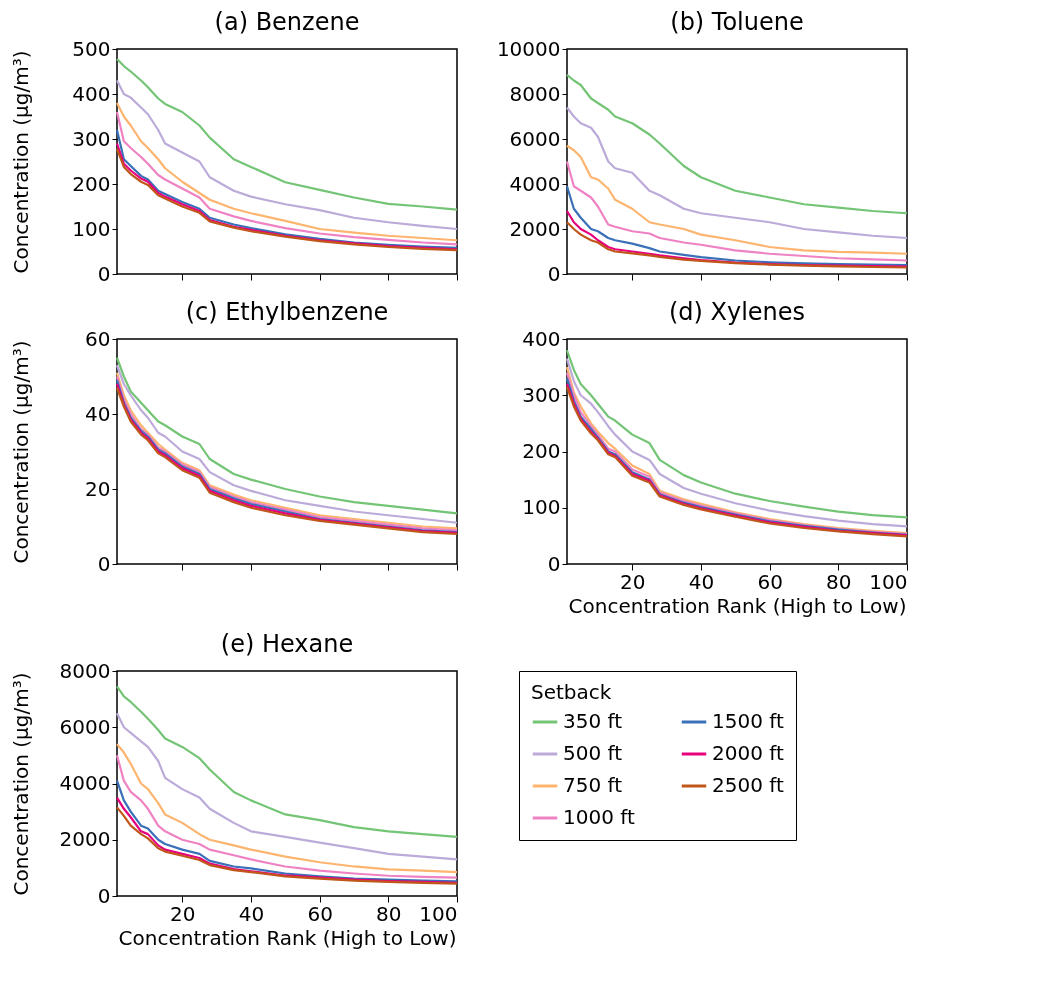 The height and width of the screenshot is (994, 1038). Describe the element at coordinates (599, 817) in the screenshot. I see `legend-label: 1000 ft` at that location.